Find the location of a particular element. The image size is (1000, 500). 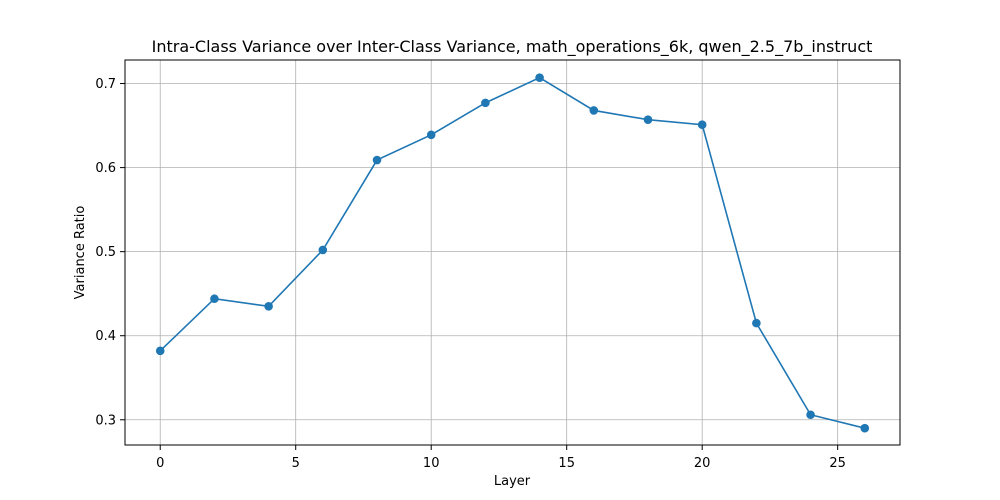

x-tick-label: 5 is located at coordinates (296, 463).